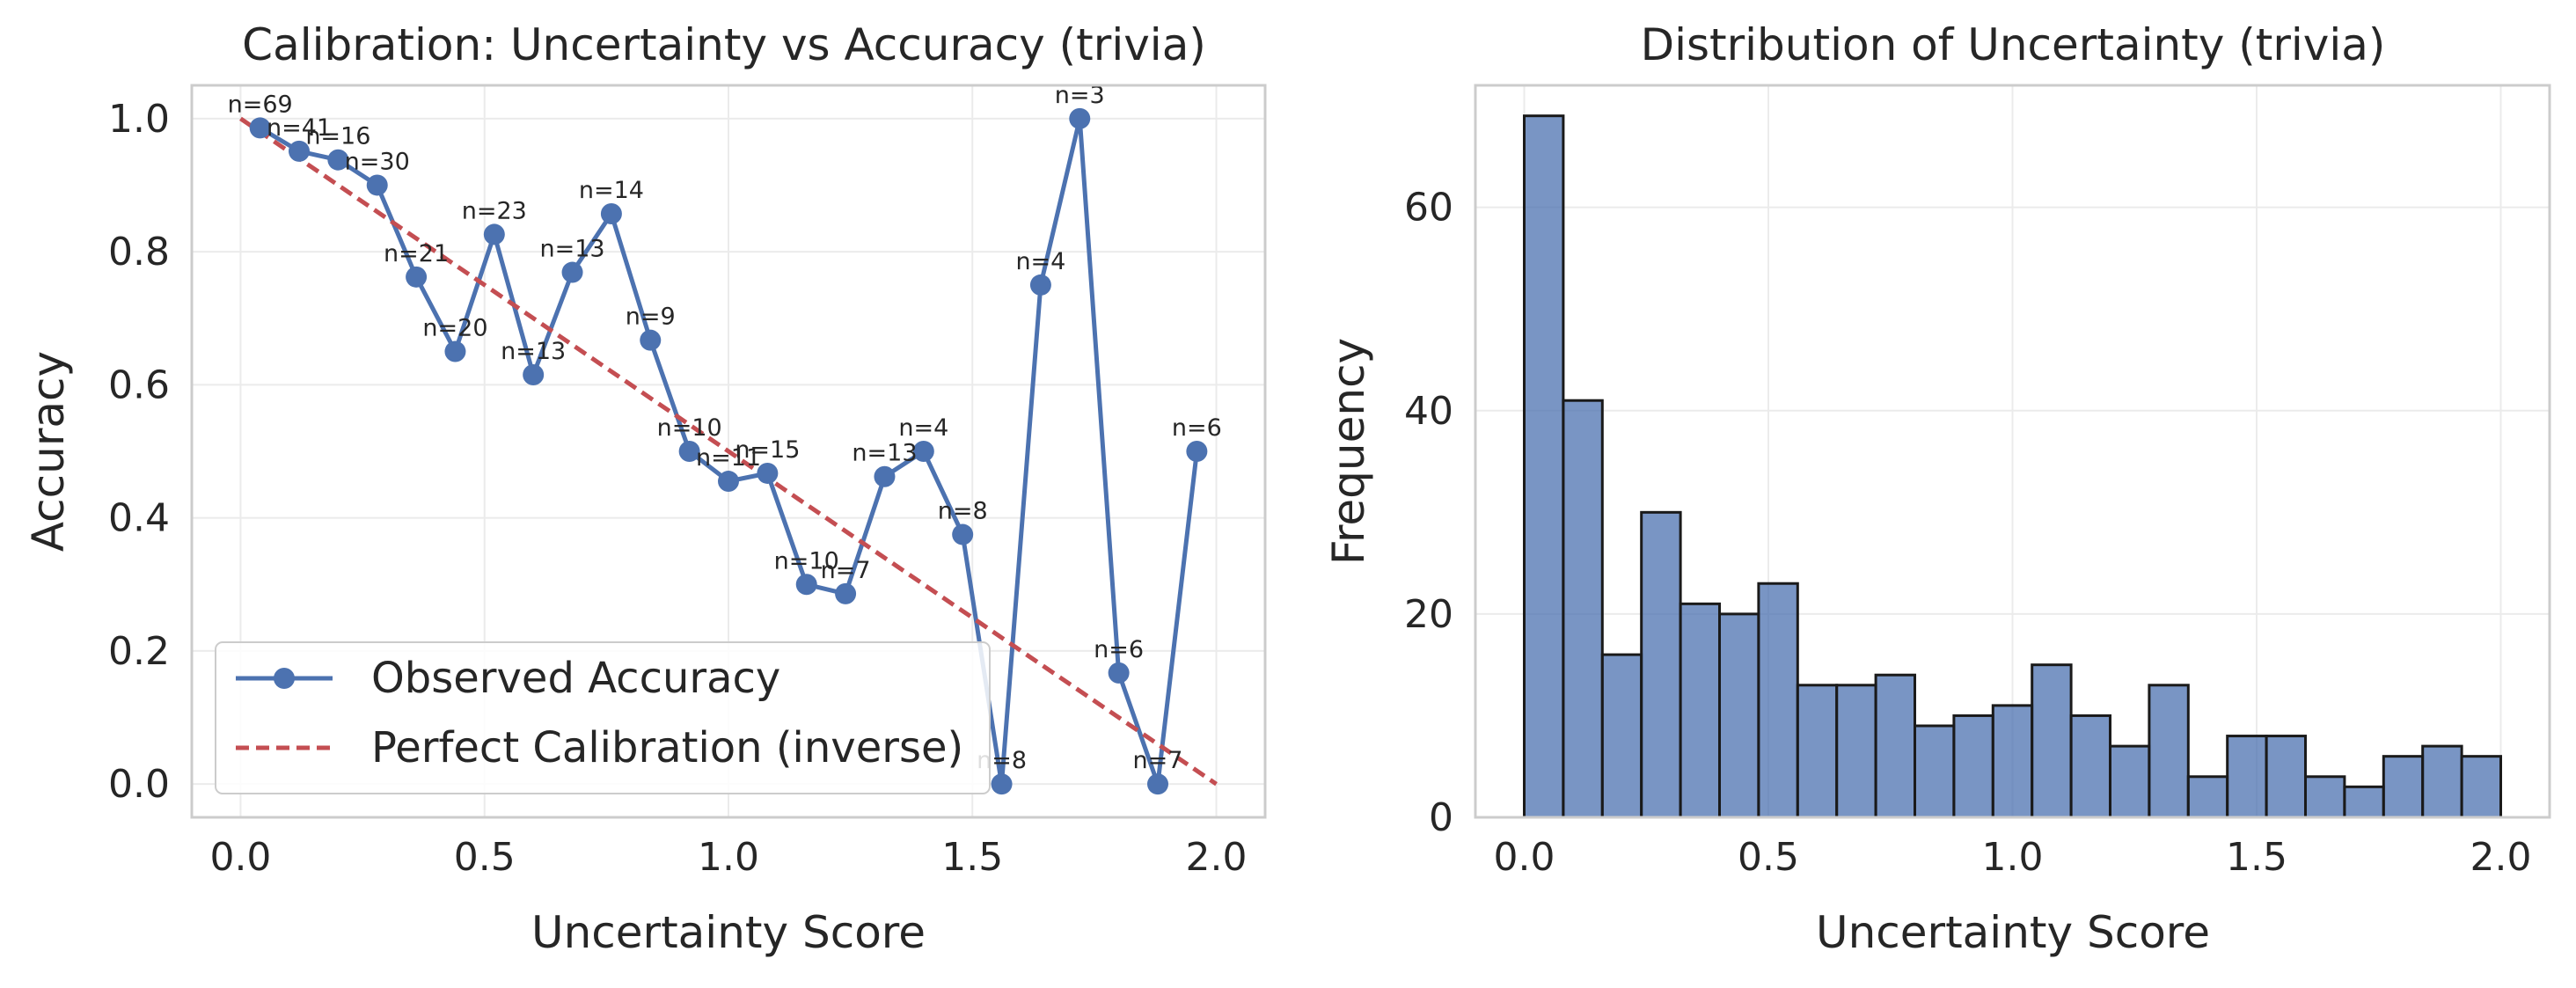 This screenshot has height=988, width=2576. What do you see at coordinates (299, 128) in the screenshot?
I see `count-label: n=41` at bounding box center [299, 128].